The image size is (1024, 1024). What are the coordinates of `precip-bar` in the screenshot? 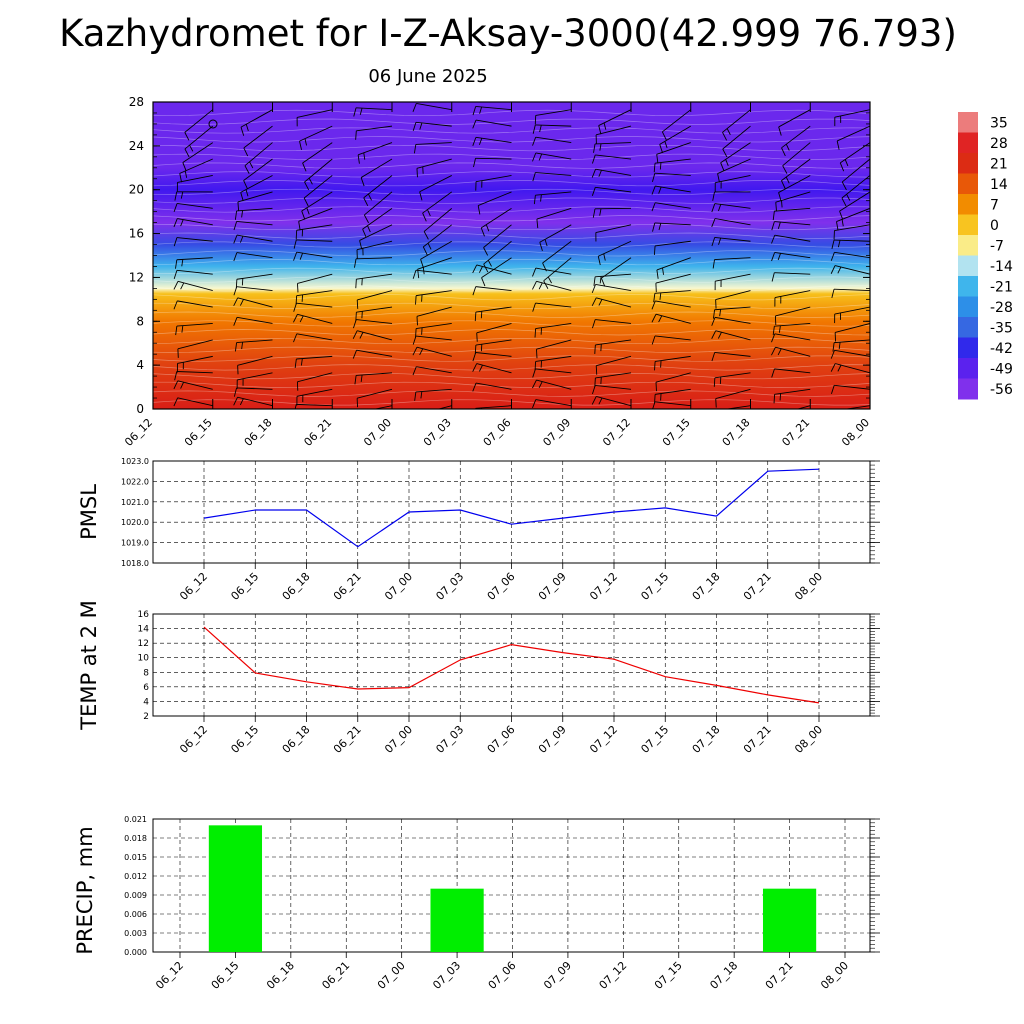 It's located at (235, 888).